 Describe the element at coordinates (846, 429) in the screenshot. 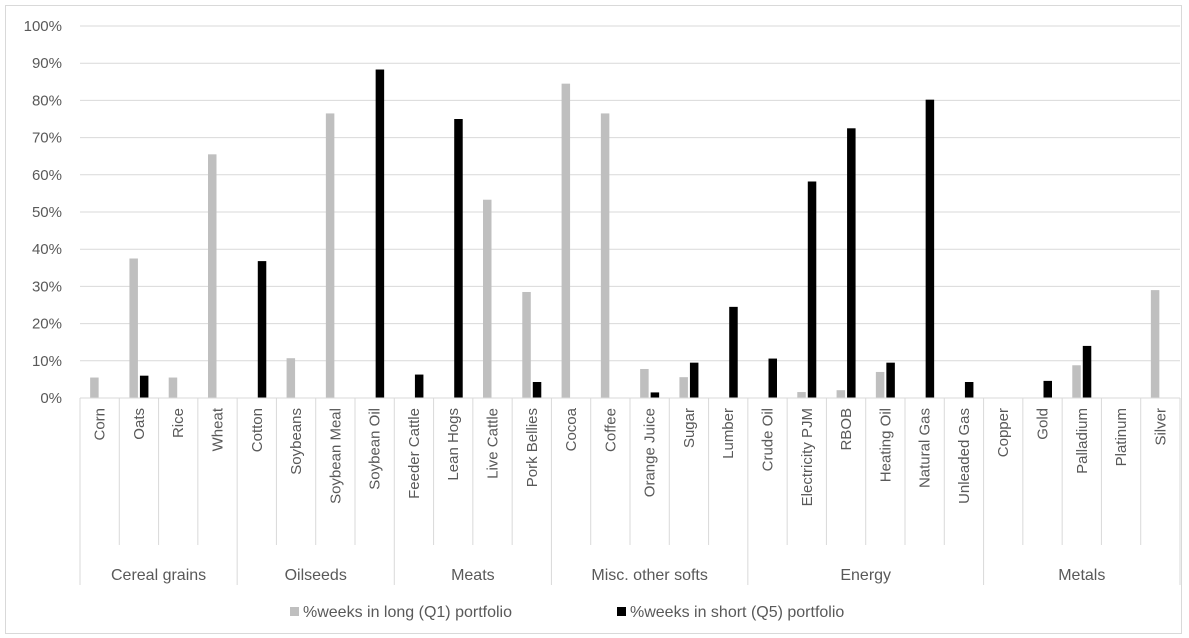

I see `category-label: RBOB` at that location.